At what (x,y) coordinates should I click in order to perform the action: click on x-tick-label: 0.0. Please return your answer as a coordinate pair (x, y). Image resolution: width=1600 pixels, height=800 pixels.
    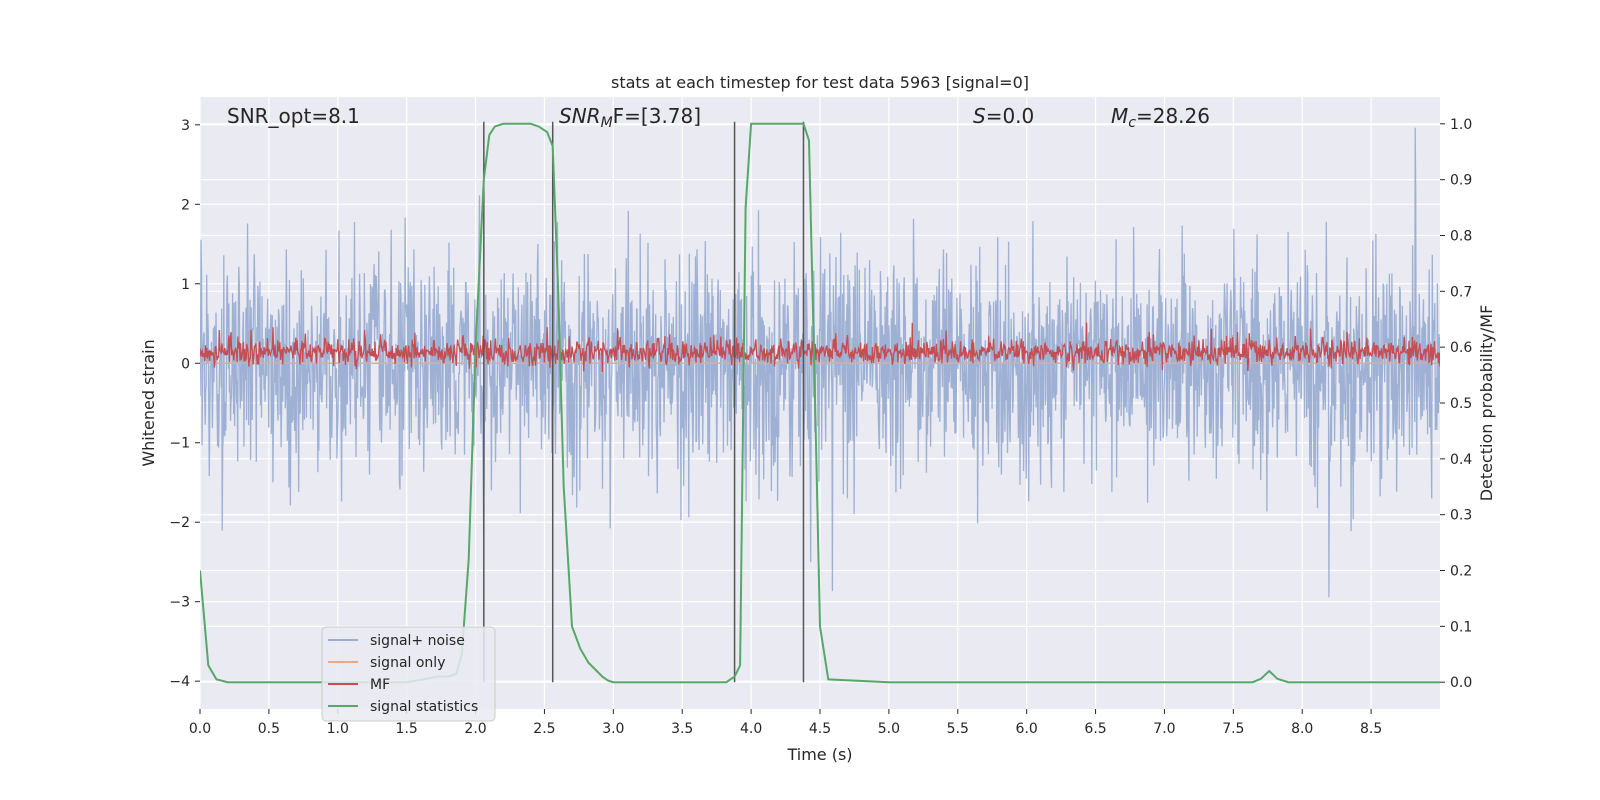
    Looking at the image, I should click on (200, 729).